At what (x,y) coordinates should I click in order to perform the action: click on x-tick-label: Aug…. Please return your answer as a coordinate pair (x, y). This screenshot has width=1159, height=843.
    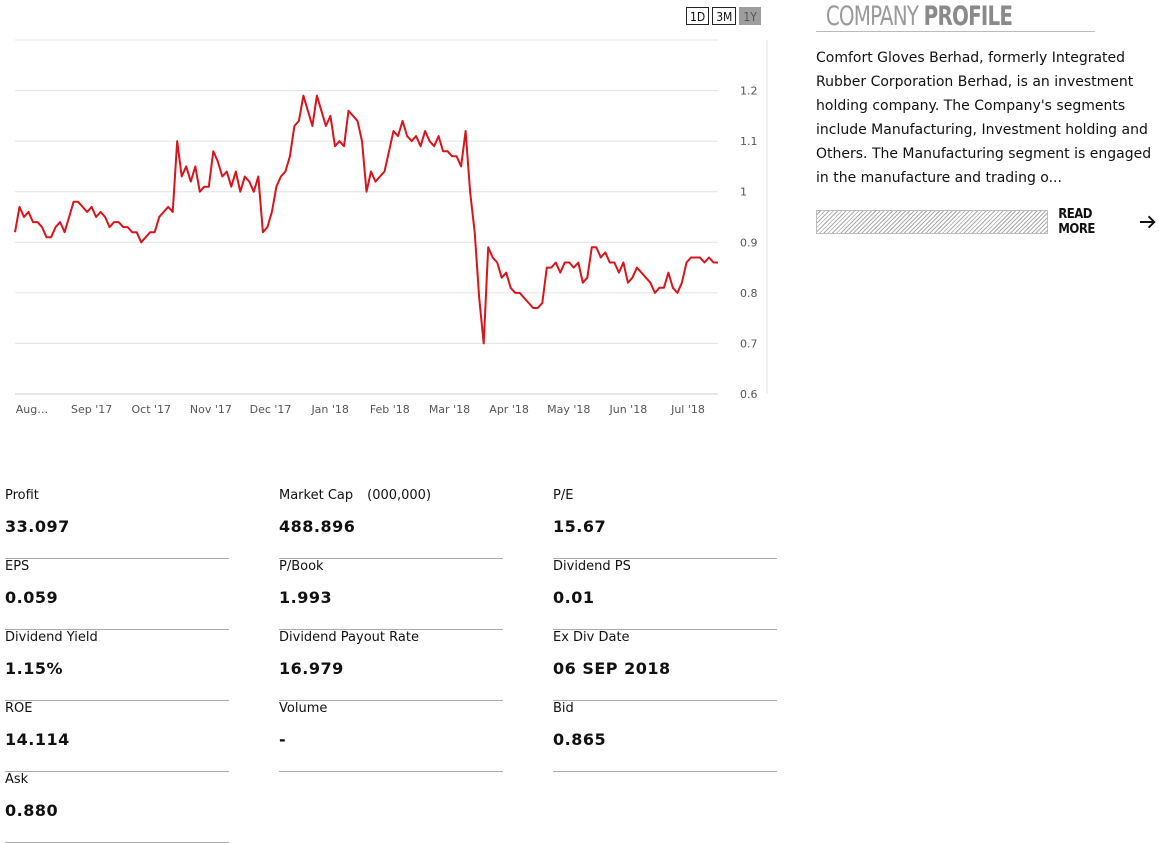
    Looking at the image, I should click on (32, 409).